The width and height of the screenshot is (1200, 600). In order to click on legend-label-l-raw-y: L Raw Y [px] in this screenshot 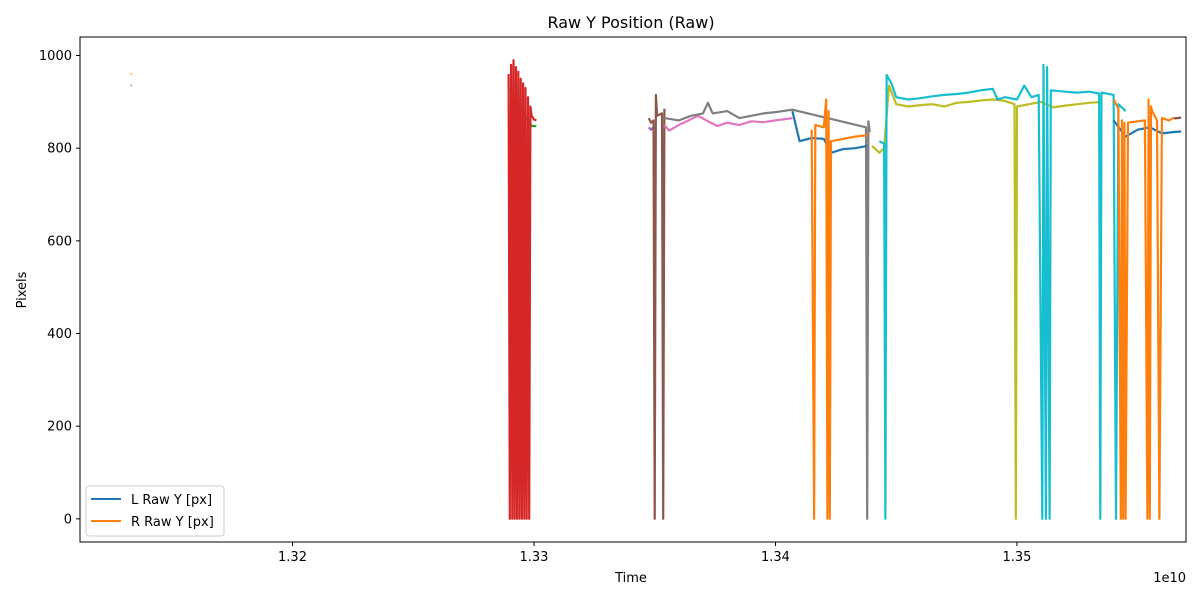, I will do `click(171, 500)`.